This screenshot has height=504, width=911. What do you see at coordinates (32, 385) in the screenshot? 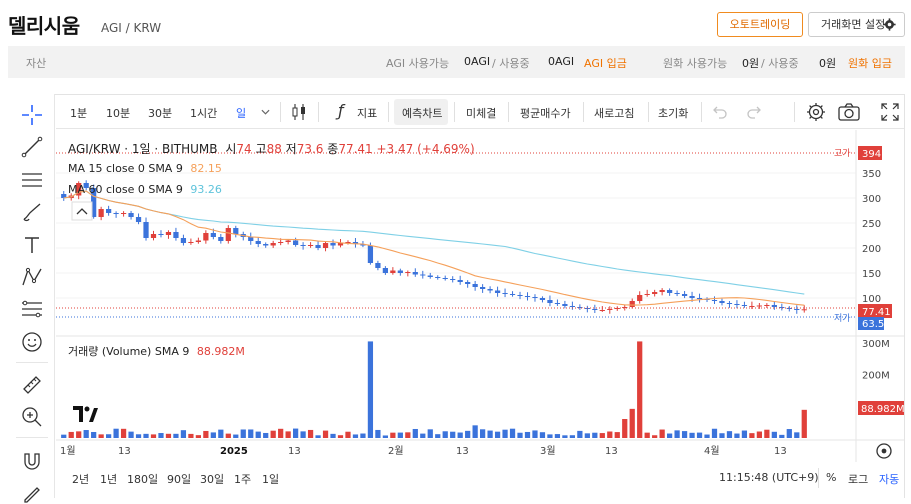
I see `ruler-icon` at bounding box center [32, 385].